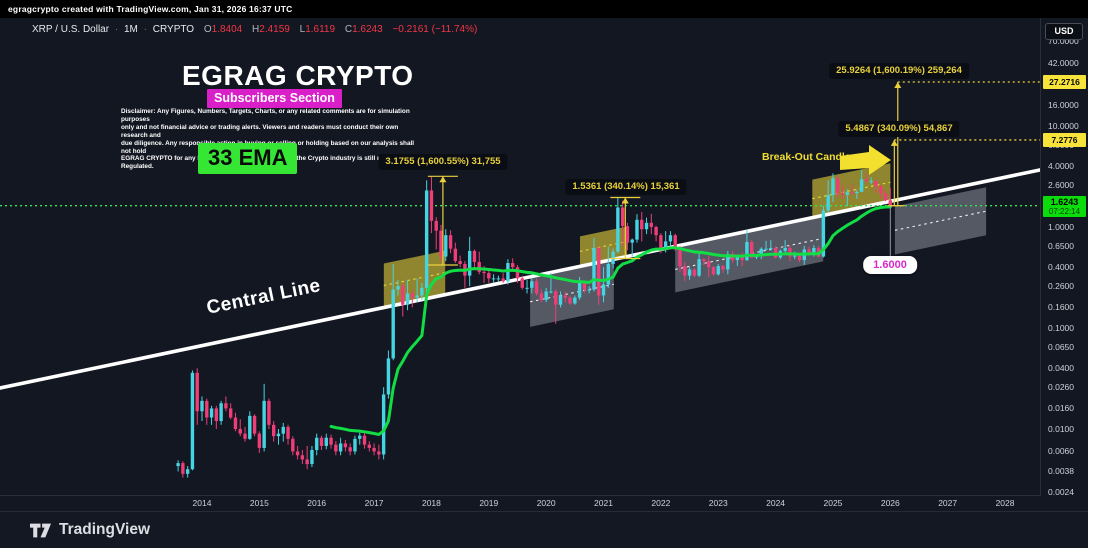 This screenshot has height=553, width=1097. What do you see at coordinates (899, 129) in the screenshot?
I see `measurement-label: 5.4867 (340.09%) 54,867` at bounding box center [899, 129].